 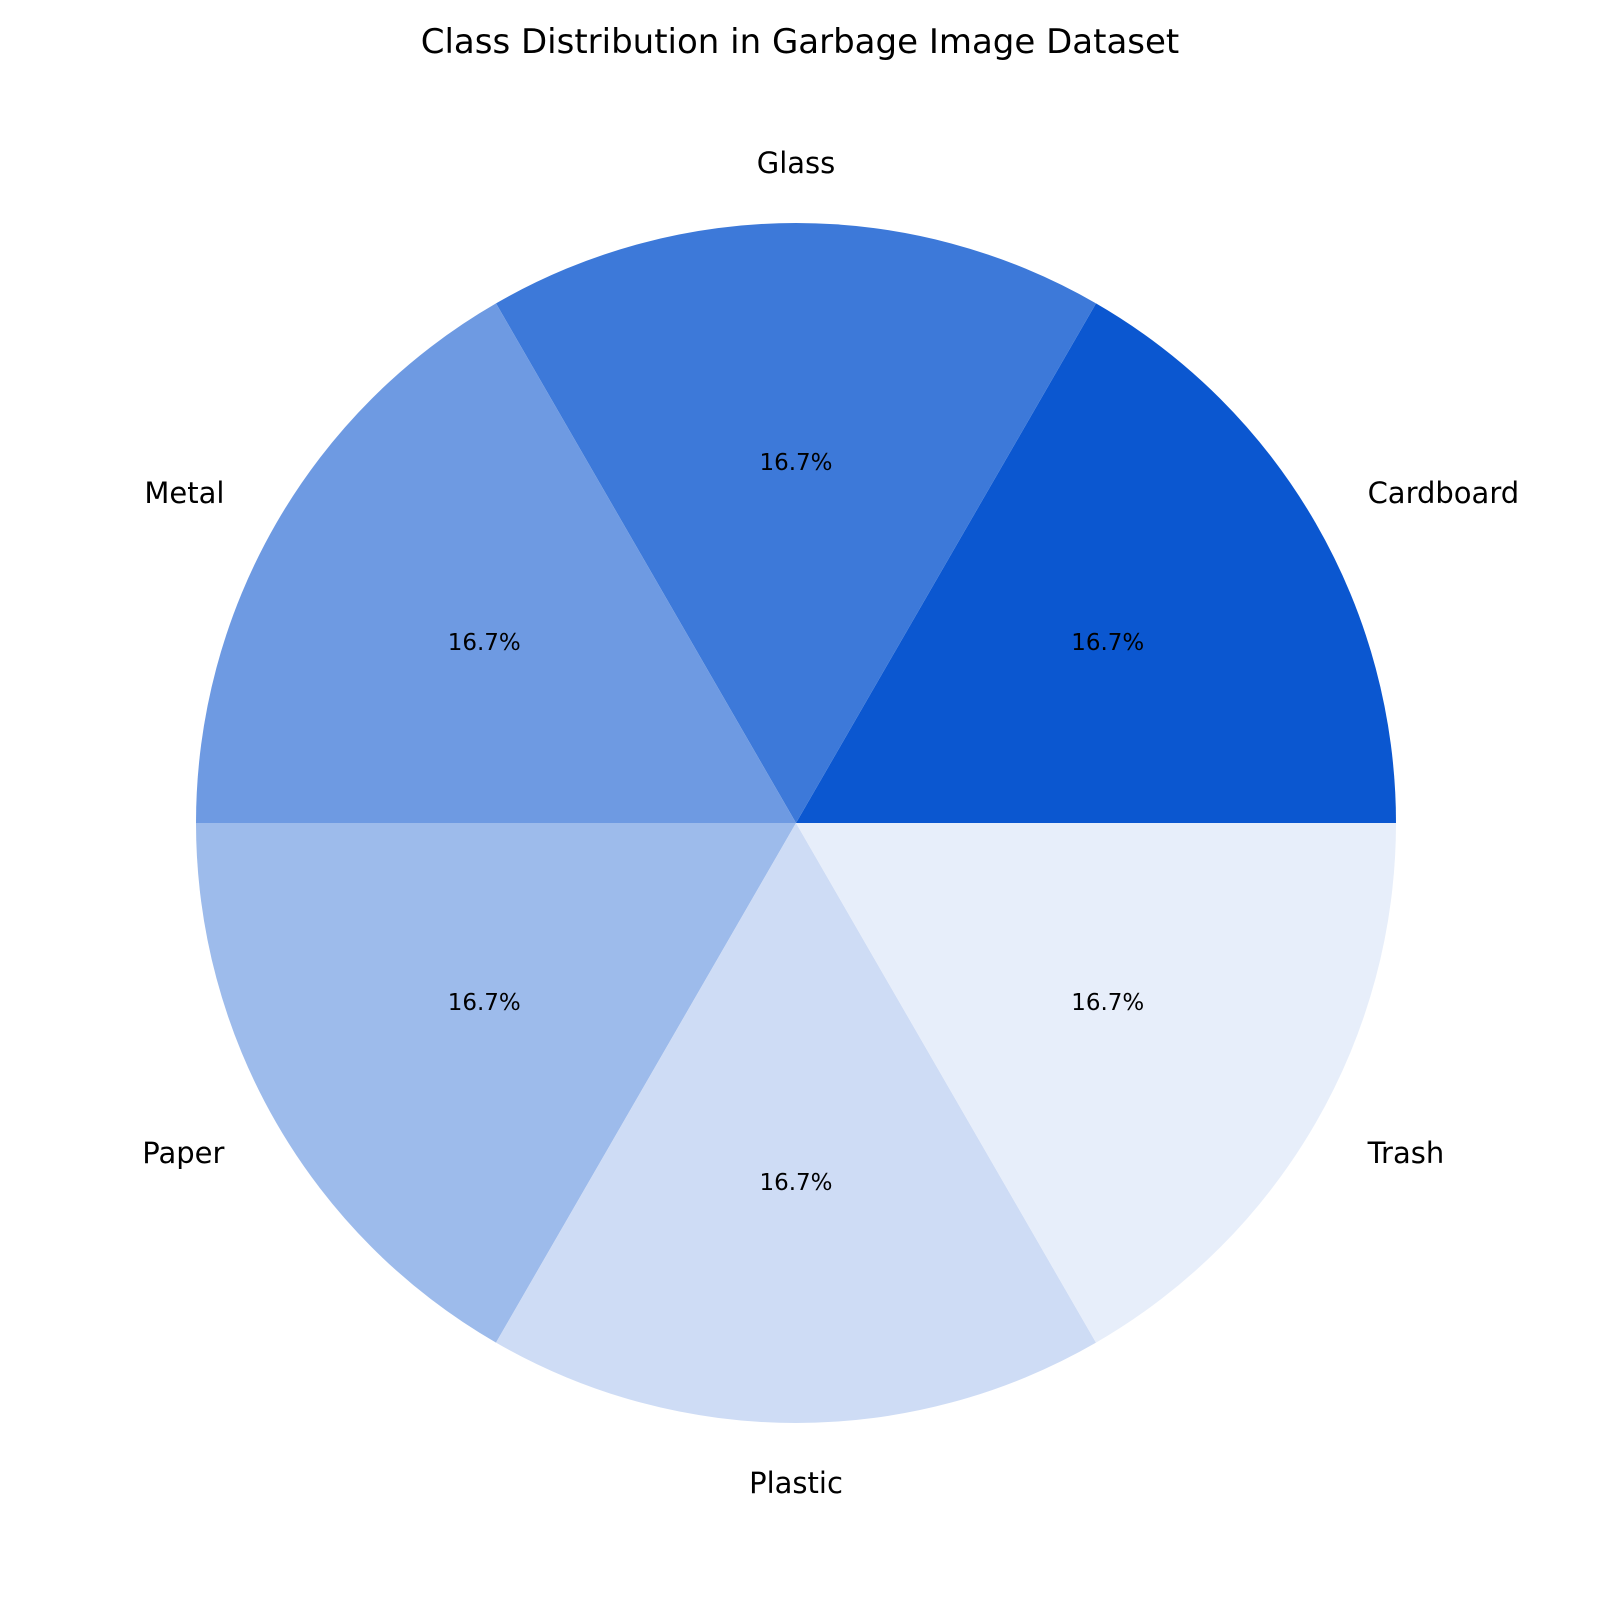 What do you see at coordinates (796, 163) in the screenshot?
I see `category-label-glass: Glass` at bounding box center [796, 163].